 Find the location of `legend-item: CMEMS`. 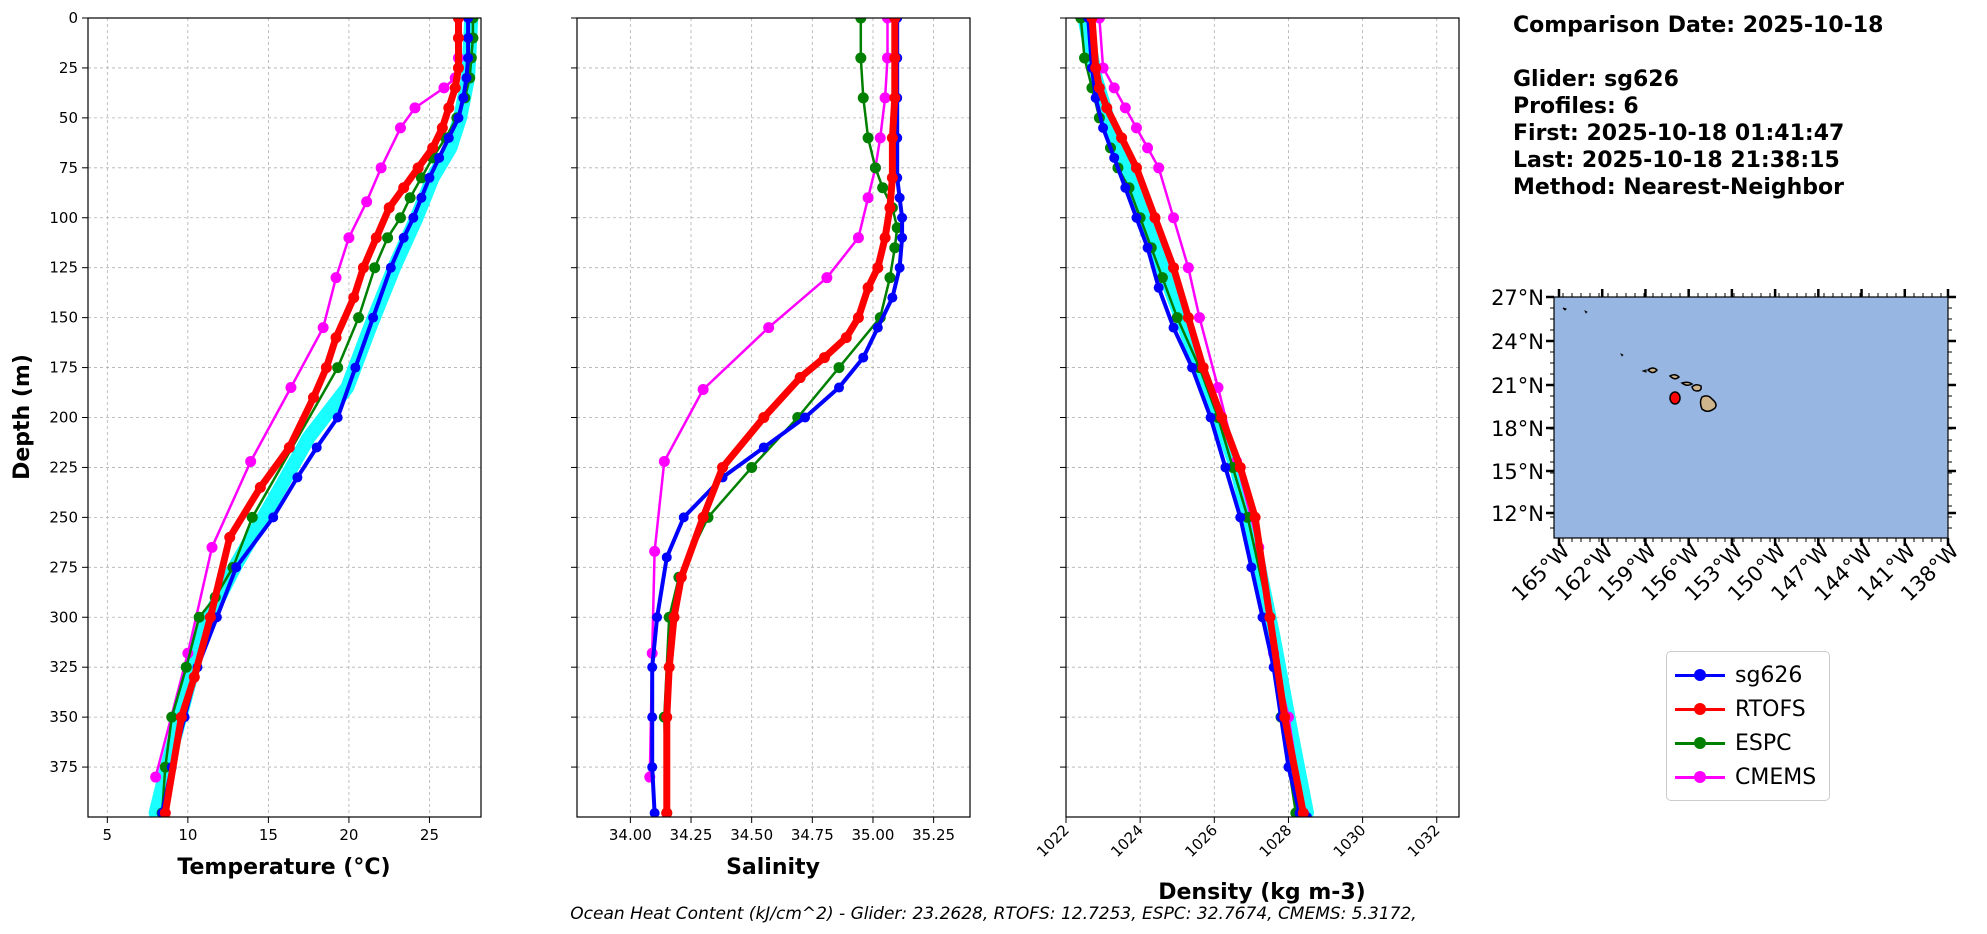

legend-item: CMEMS is located at coordinates (1748, 777).